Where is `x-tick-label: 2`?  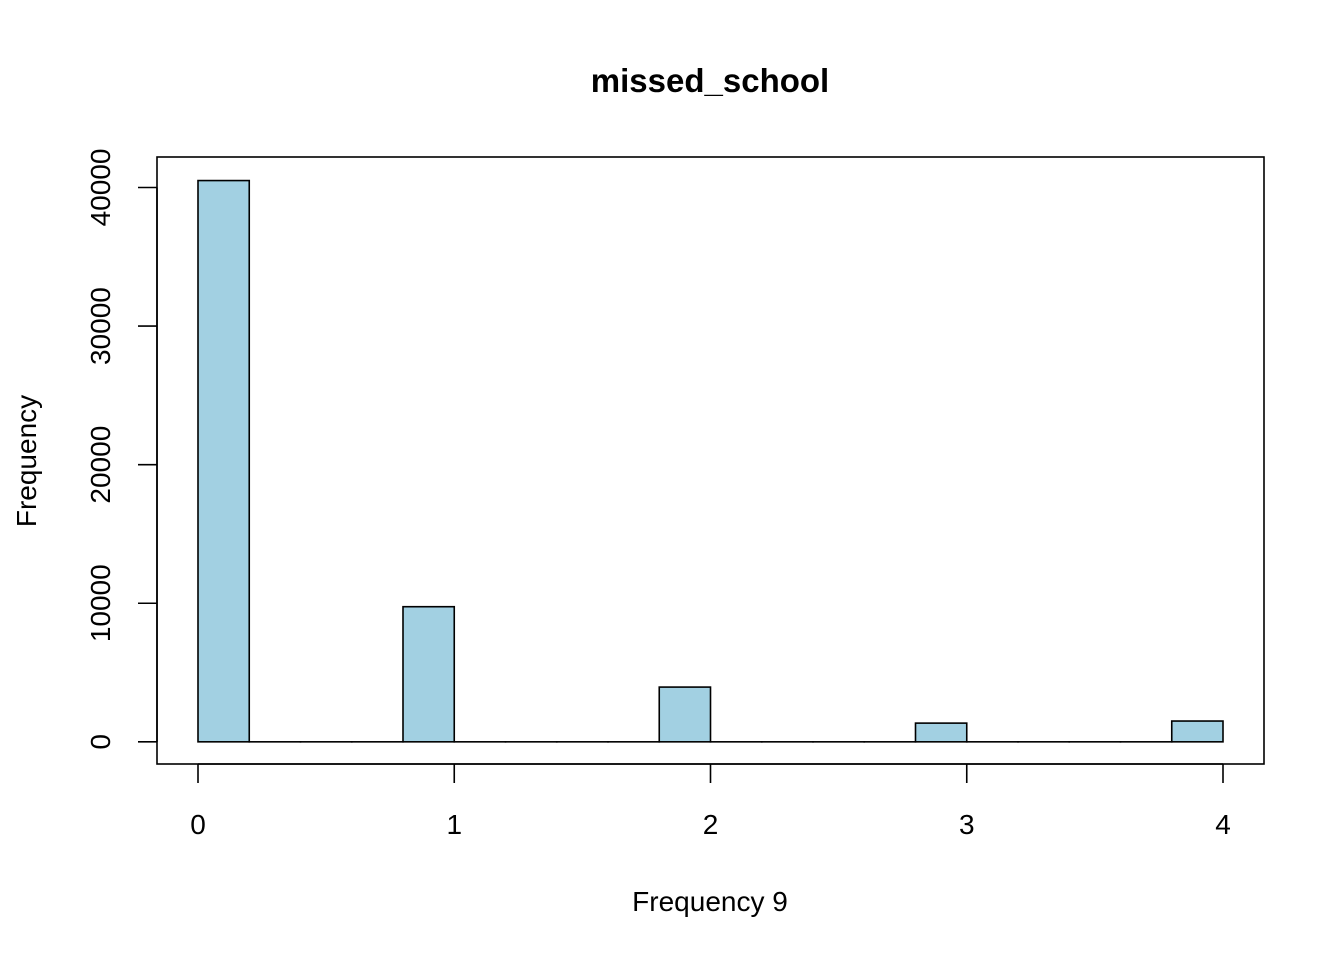
x-tick-label: 2 is located at coordinates (711, 824).